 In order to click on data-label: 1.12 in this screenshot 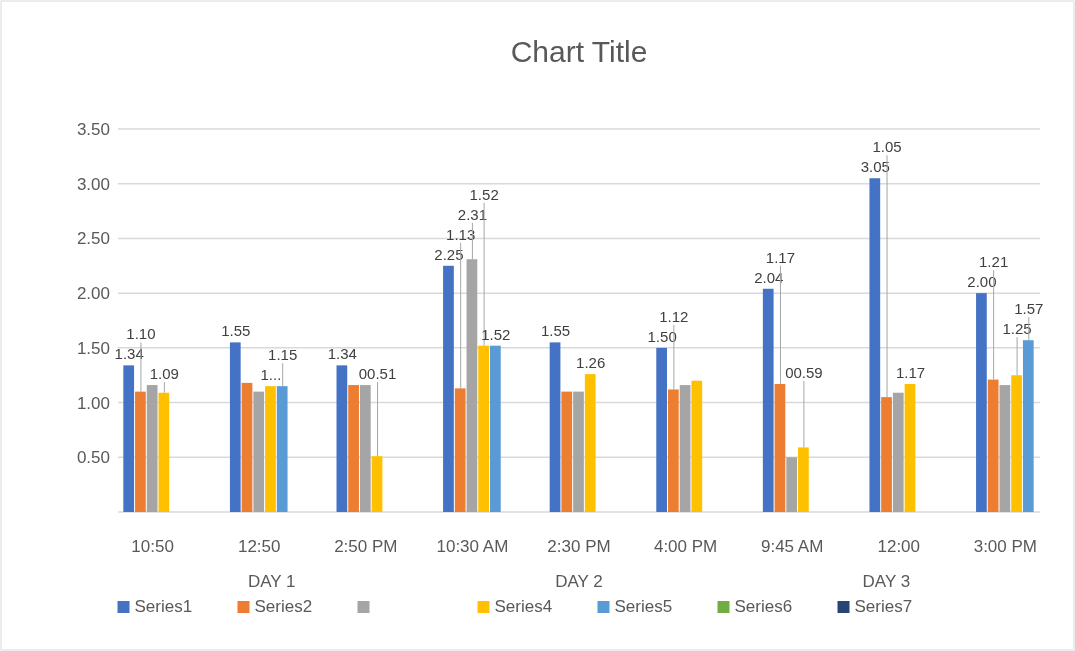, I will do `click(674, 316)`.